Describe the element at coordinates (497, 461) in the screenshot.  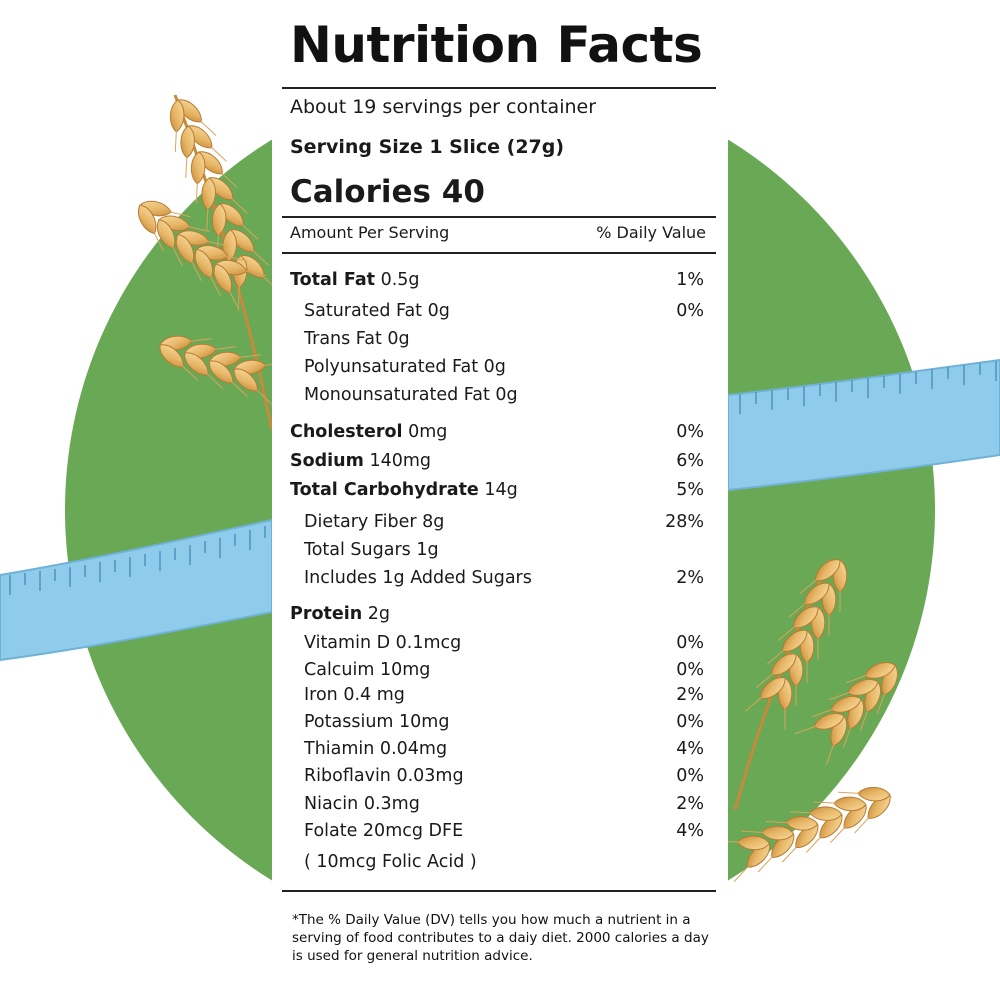
I see `nutrient-row: Sodium 140mg 6%` at that location.